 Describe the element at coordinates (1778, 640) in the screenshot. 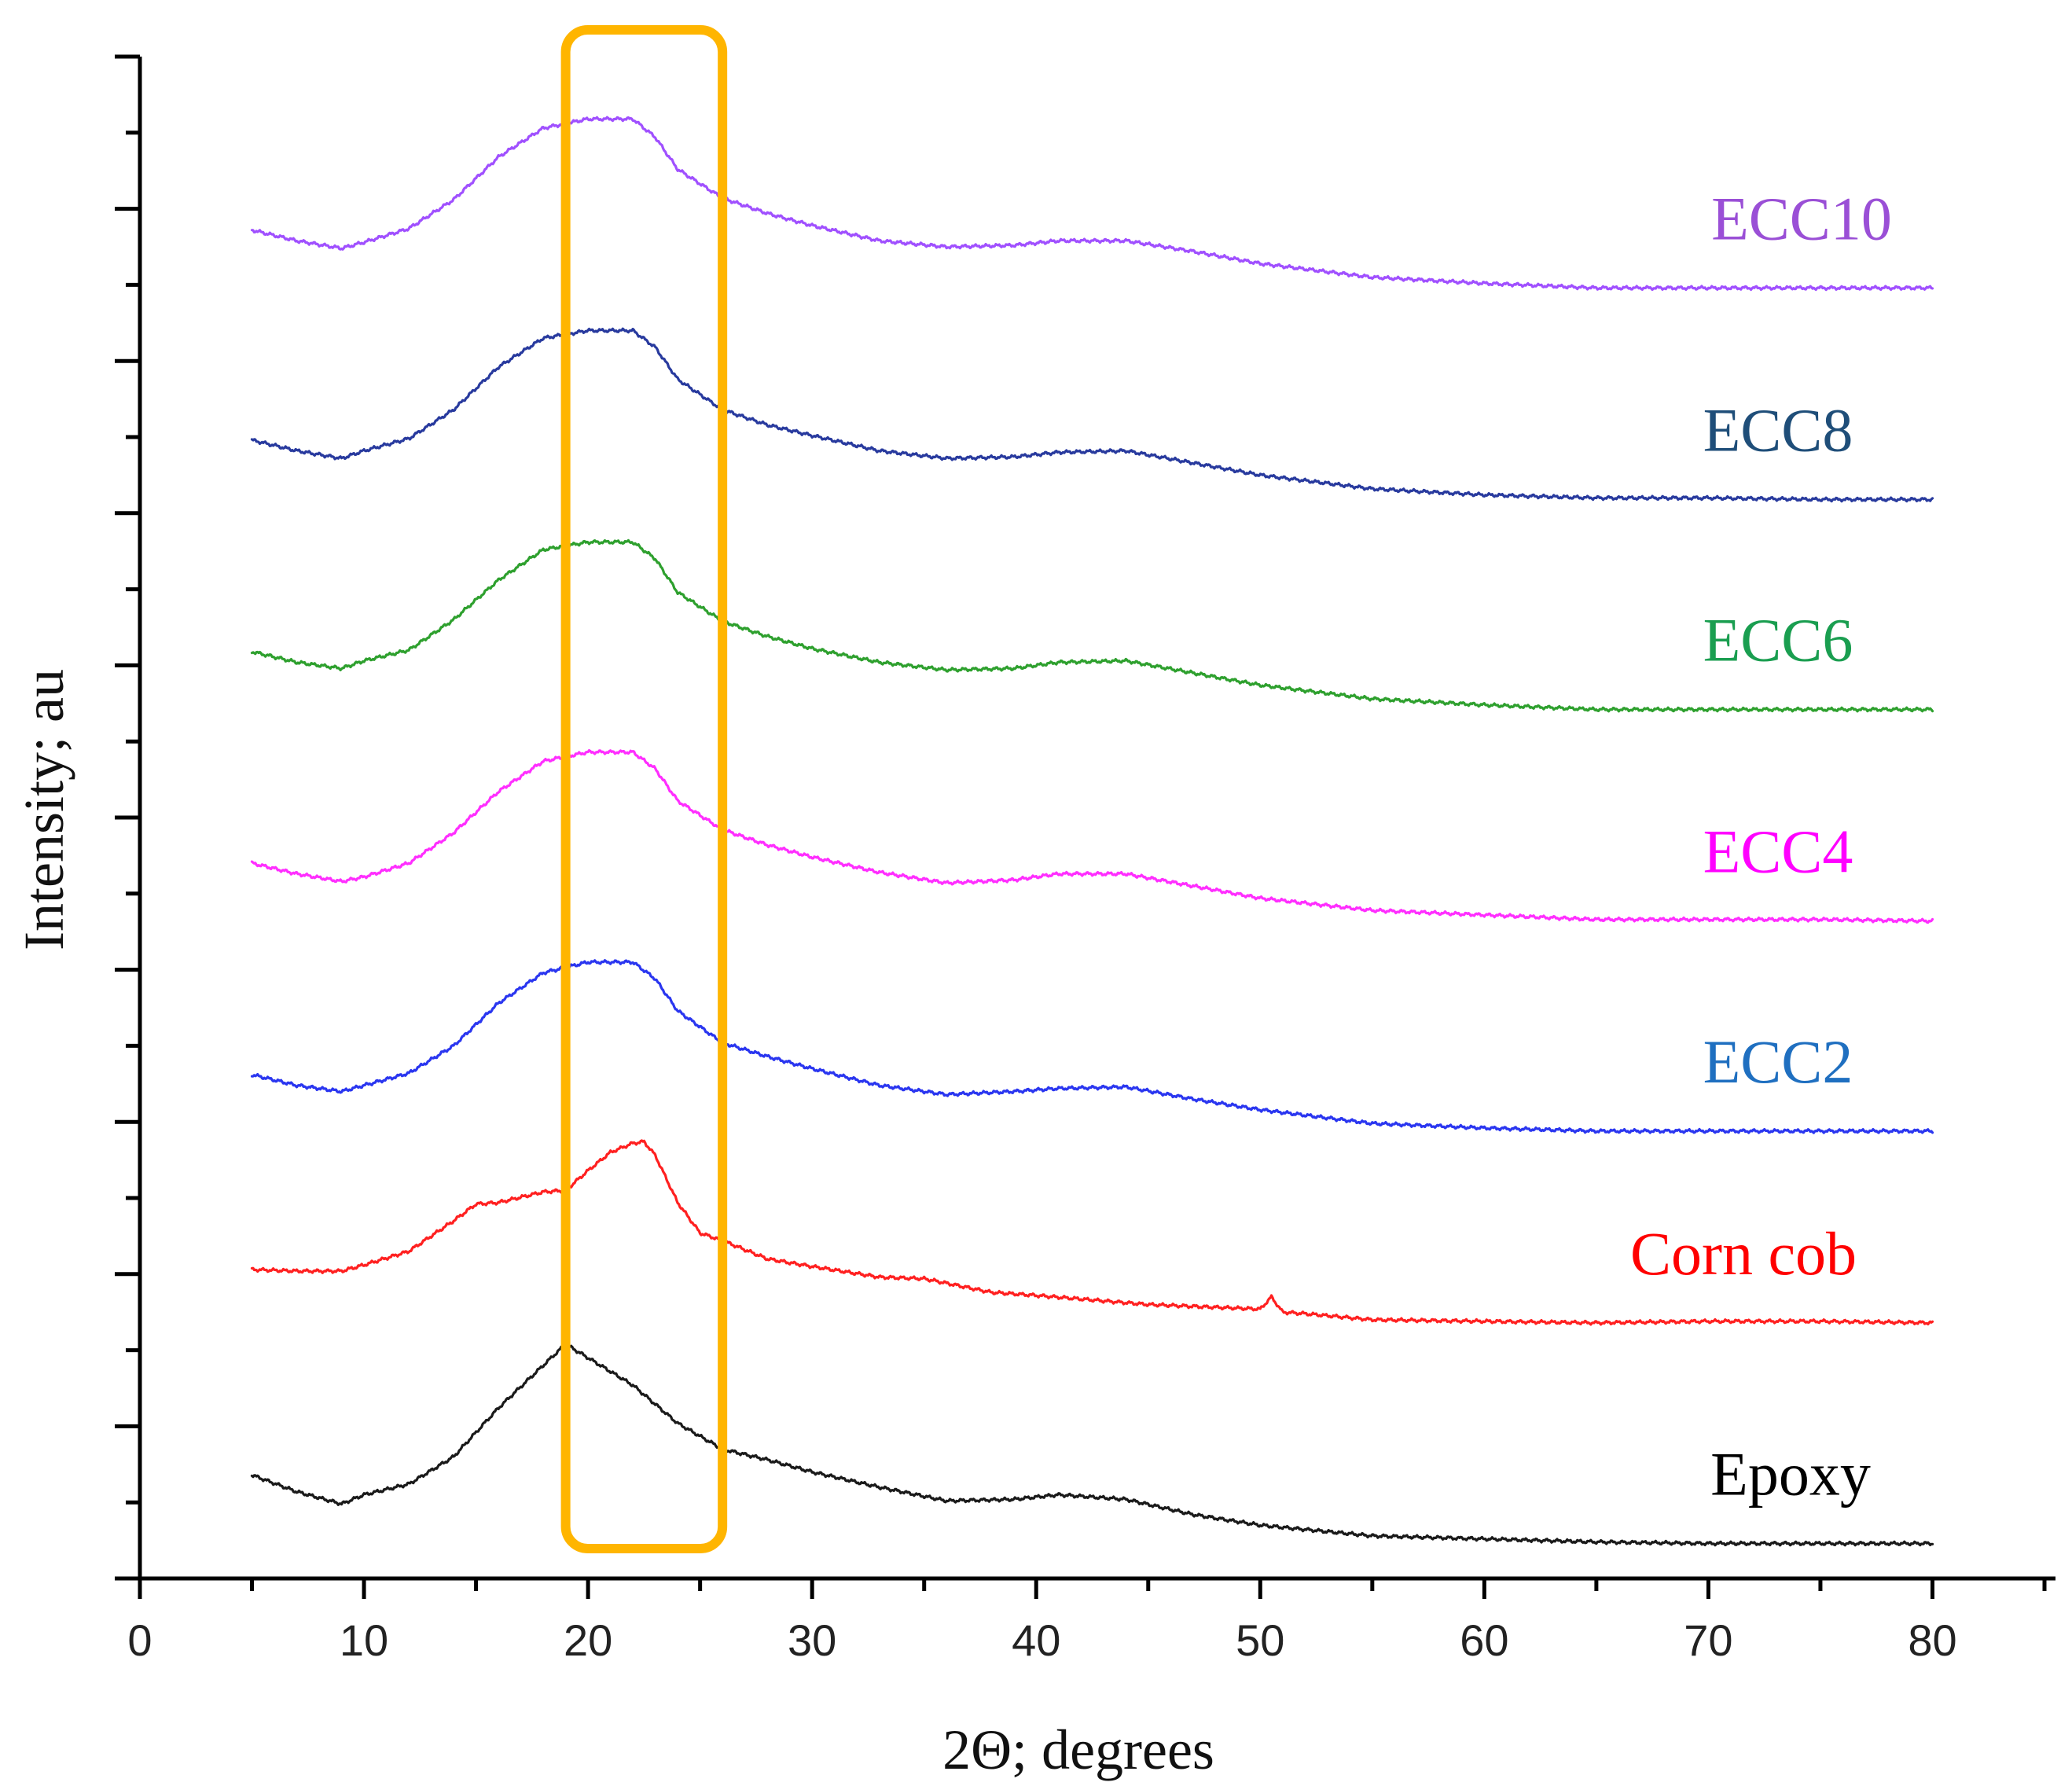

I see `series-label-ecc6: ECC6` at that location.